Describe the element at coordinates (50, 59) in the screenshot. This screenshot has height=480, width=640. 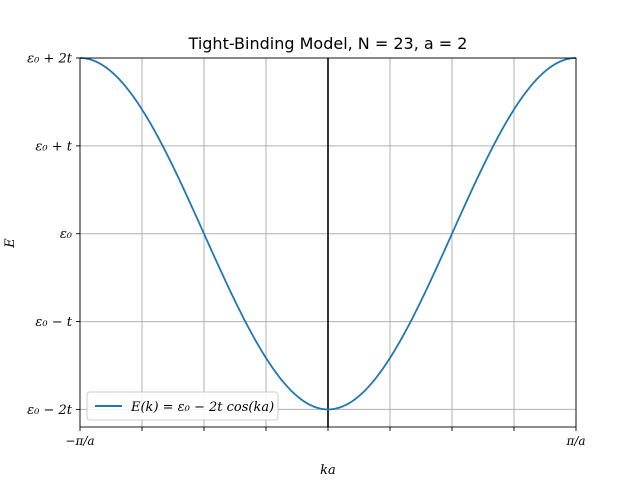
I see `y-tick-label: ε₀ + 2t` at that location.